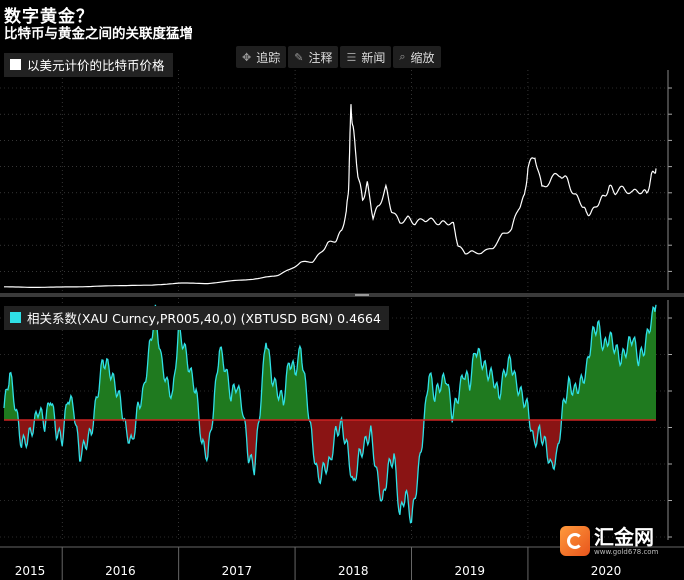 Image resolution: width=684 pixels, height=580 pixels. I want to click on x-tick-label: 2019, so click(469, 571).